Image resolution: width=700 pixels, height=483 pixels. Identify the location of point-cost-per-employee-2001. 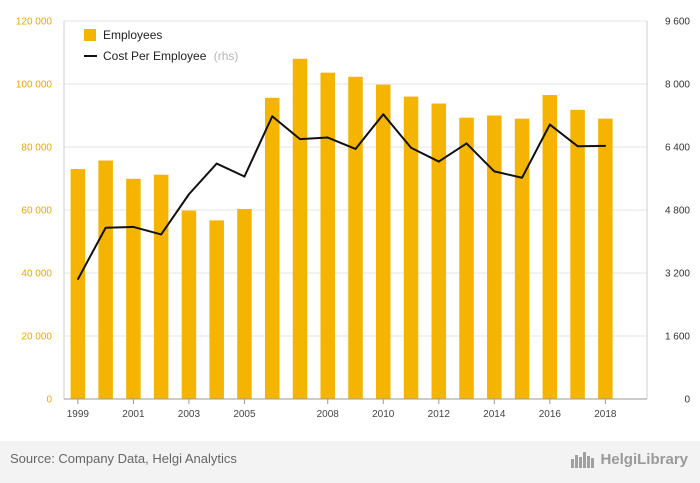
(133, 227).